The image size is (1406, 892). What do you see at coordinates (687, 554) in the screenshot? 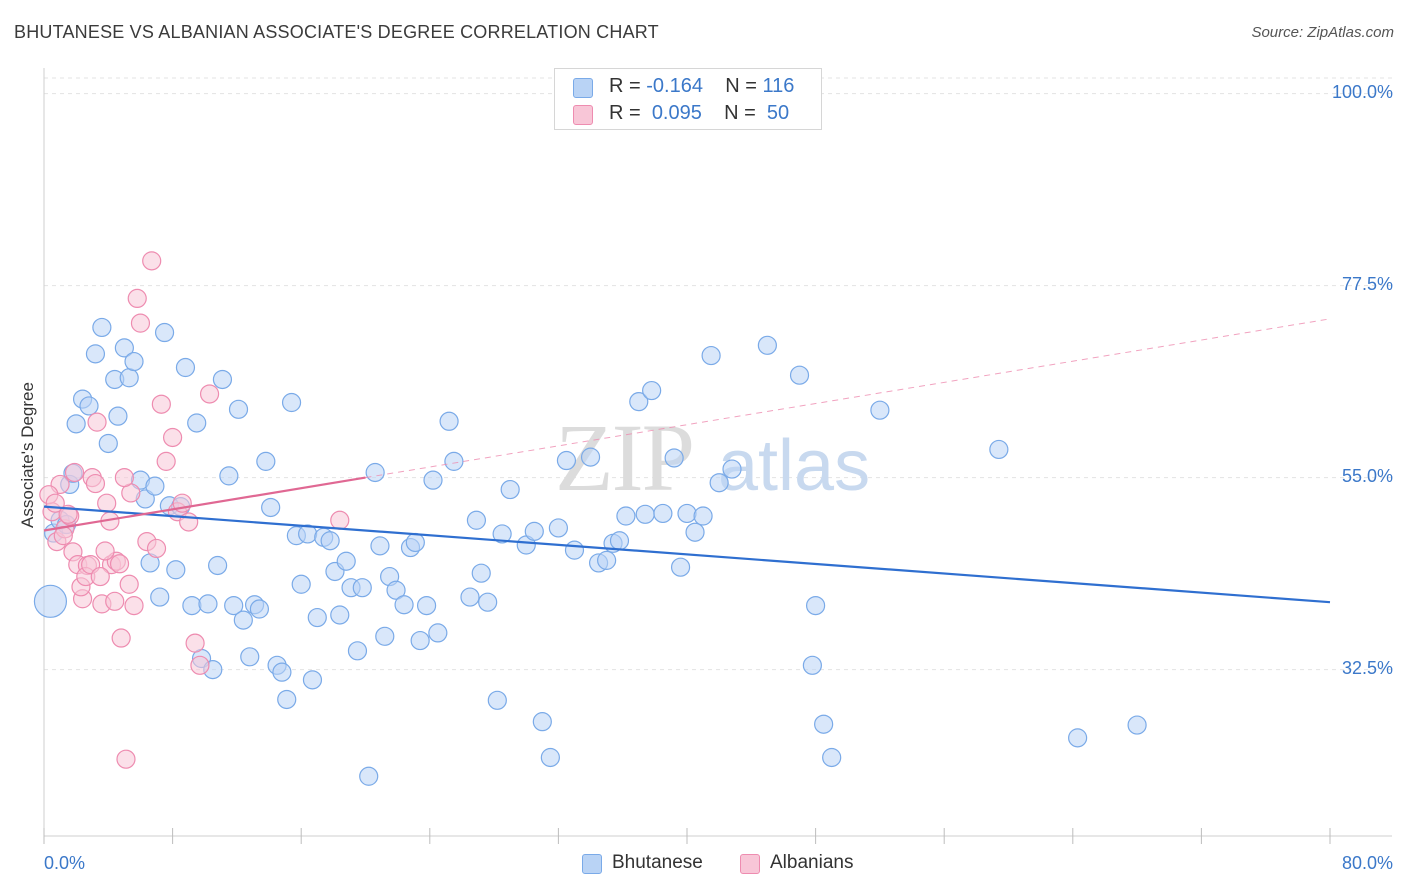
I see `trend-line-bhutanese` at bounding box center [687, 554].